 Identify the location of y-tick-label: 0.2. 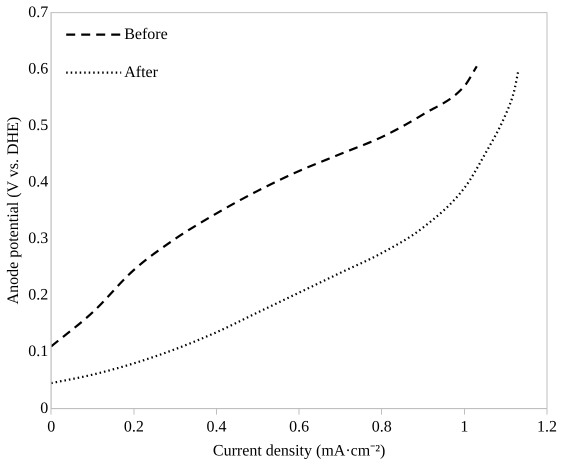
(38, 295).